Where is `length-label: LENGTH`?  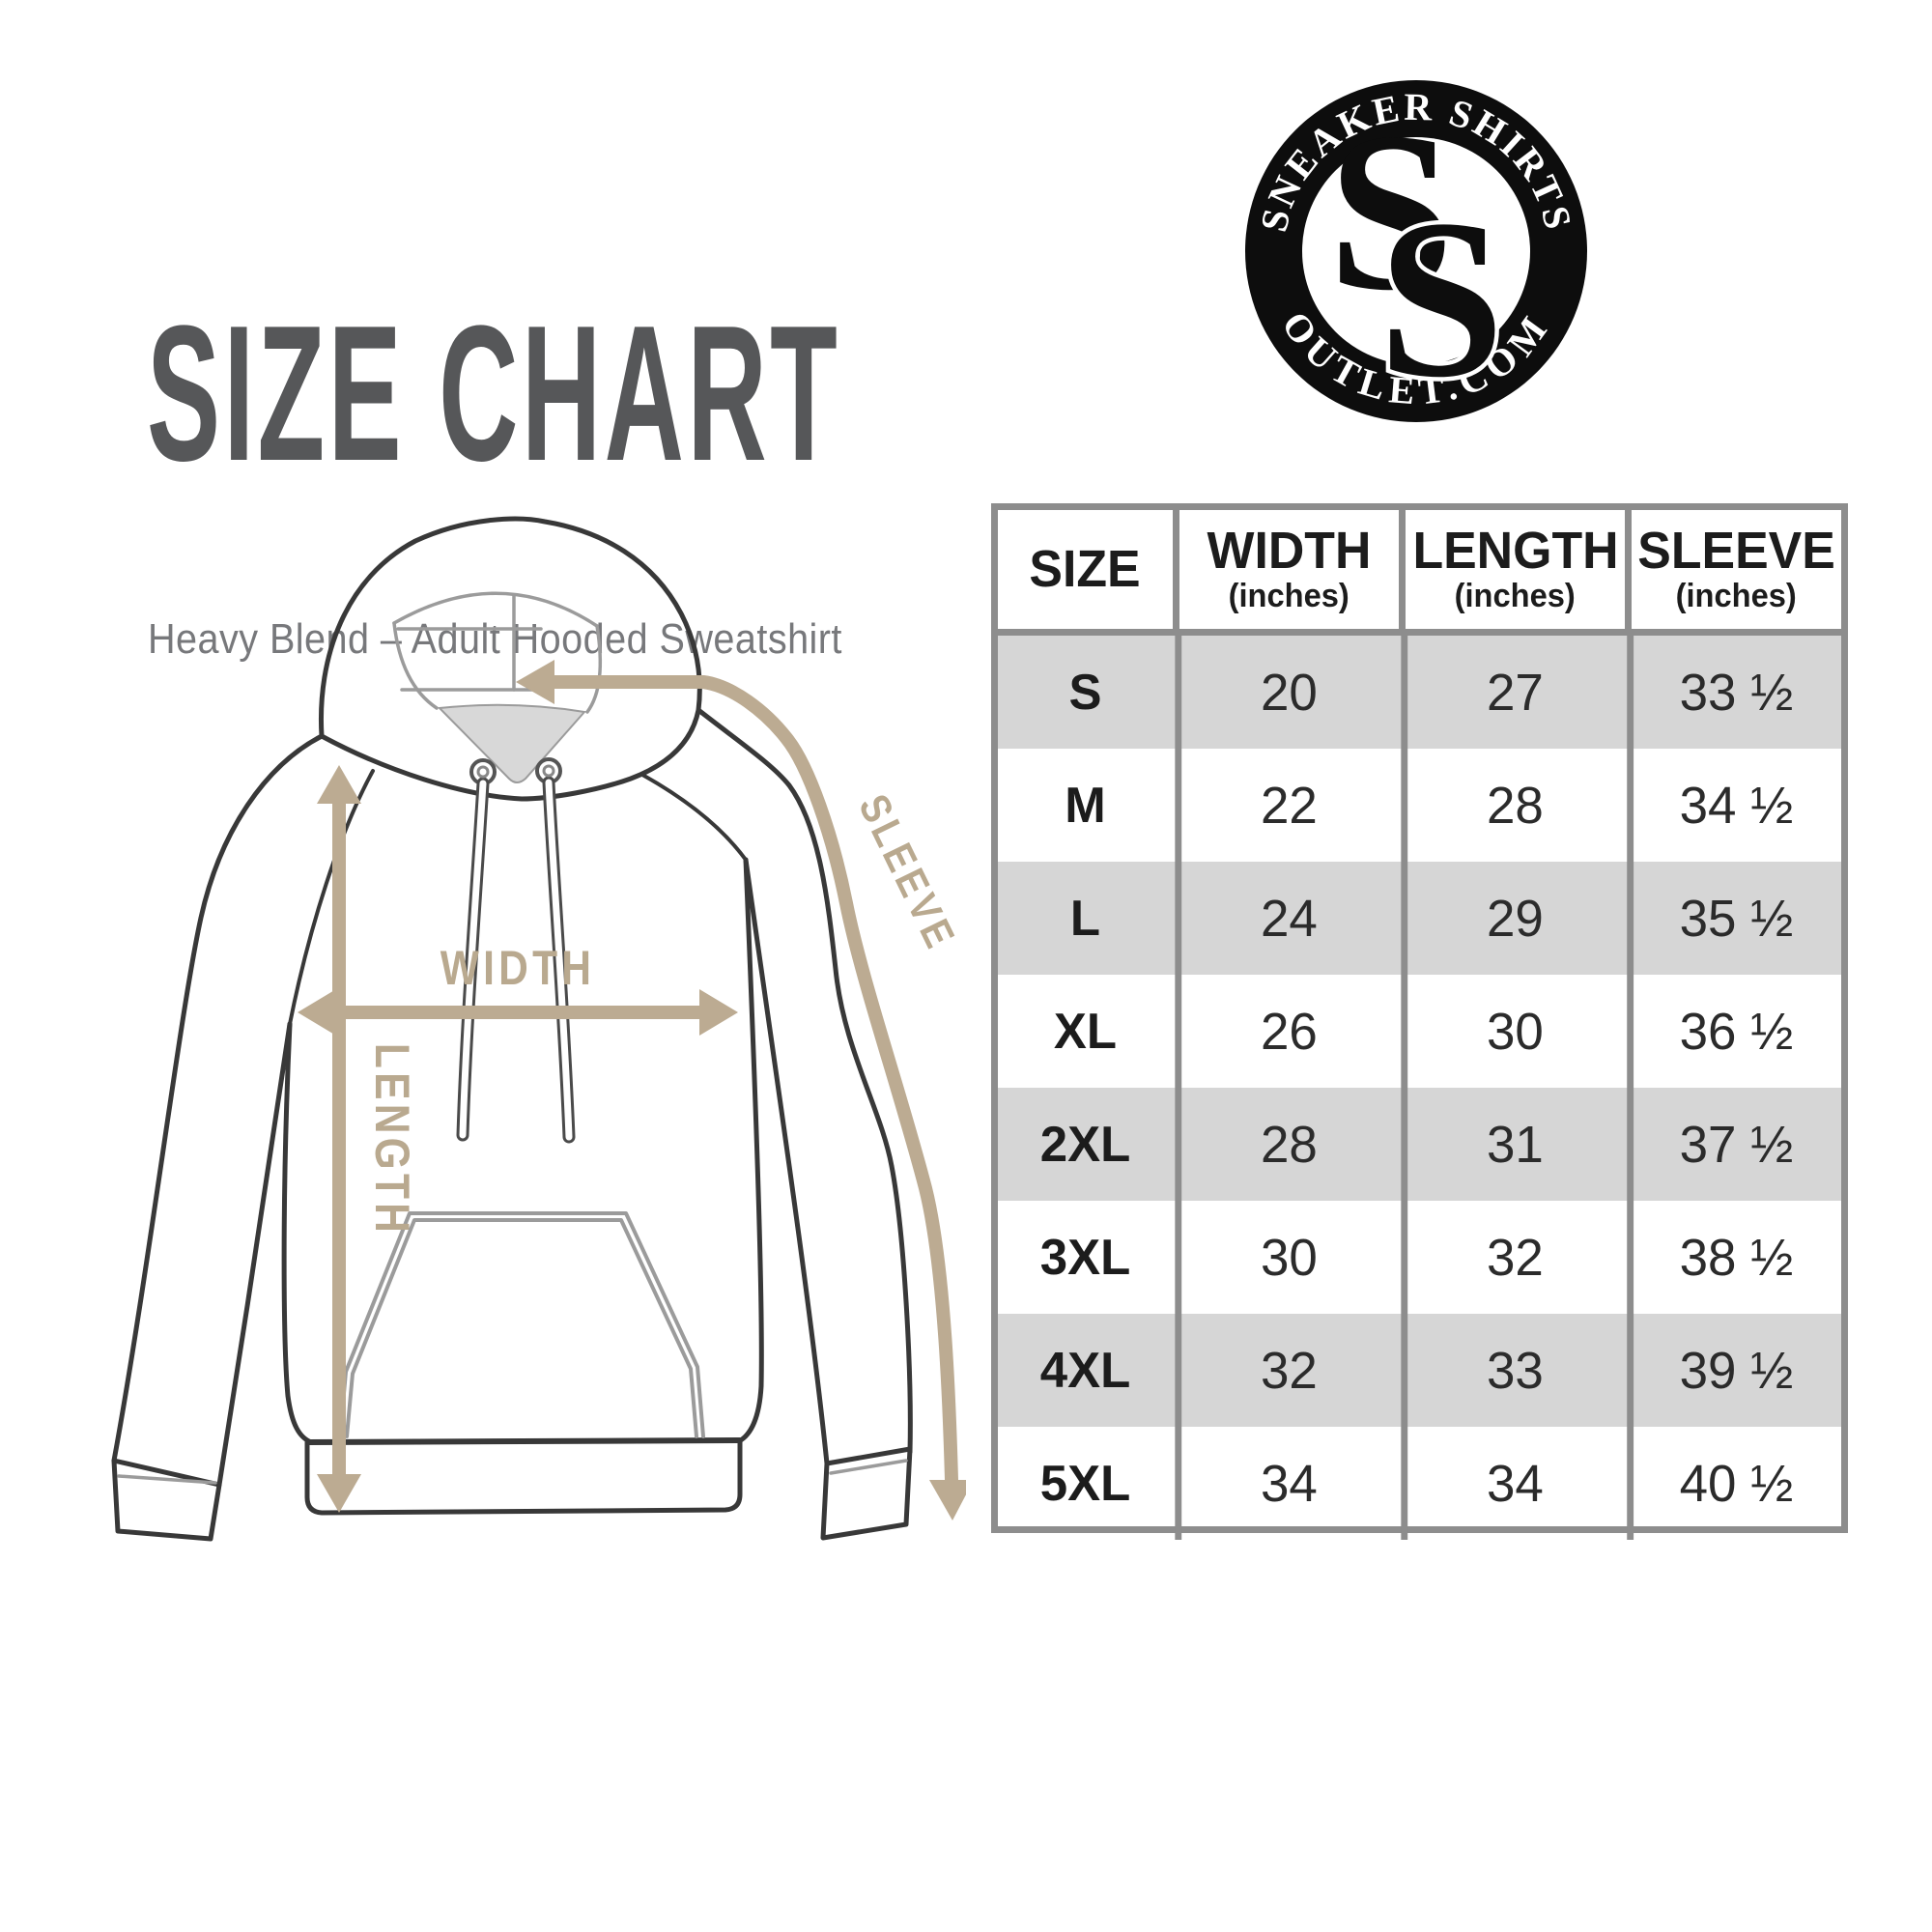 length-label: LENGTH is located at coordinates (392, 1139).